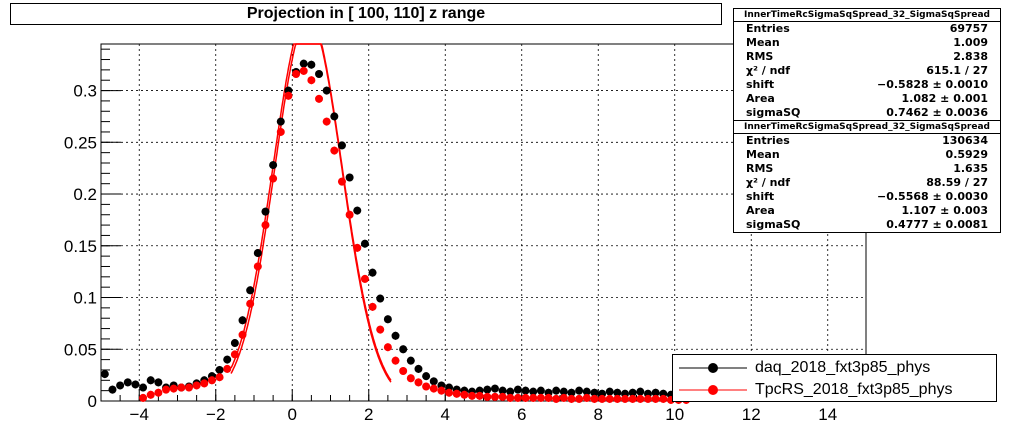 This screenshot has height=446, width=1019. What do you see at coordinates (867, 140) in the screenshot?
I see `stats-row-entries: Entries 130634` at bounding box center [867, 140].